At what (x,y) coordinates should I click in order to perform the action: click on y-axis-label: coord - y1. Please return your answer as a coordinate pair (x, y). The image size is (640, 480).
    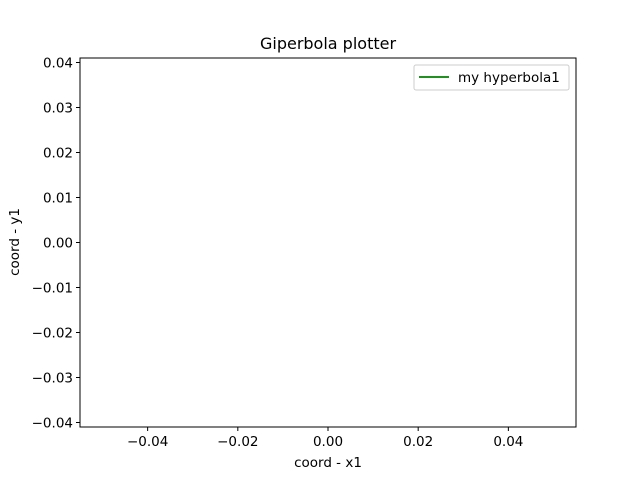
    Looking at the image, I should click on (15, 242).